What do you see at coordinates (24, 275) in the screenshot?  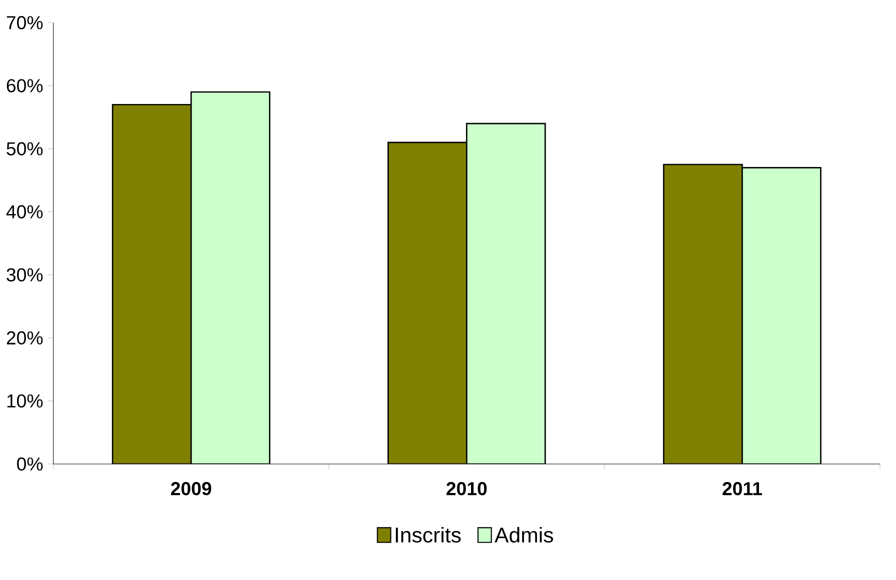 I see `y-tick-label: 30%` at bounding box center [24, 275].